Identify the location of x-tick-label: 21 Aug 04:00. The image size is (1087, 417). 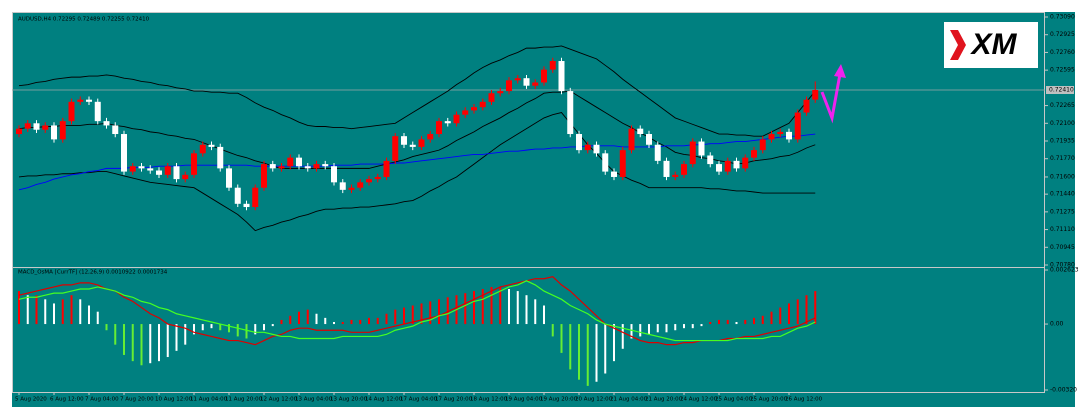
(629, 400).